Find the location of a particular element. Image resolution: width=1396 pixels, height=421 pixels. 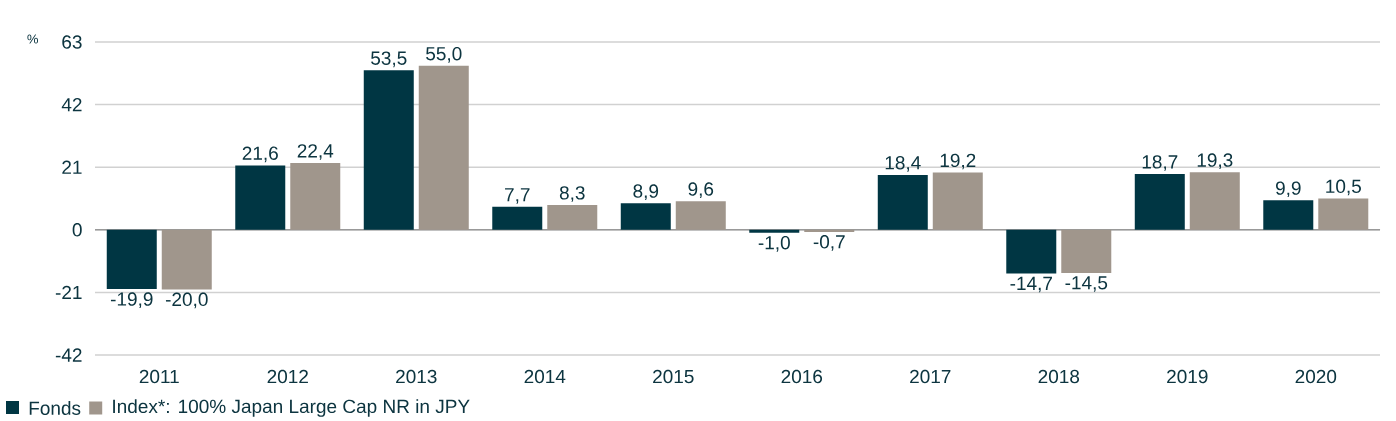

y-tick-label: -21 is located at coordinates (68, 292).